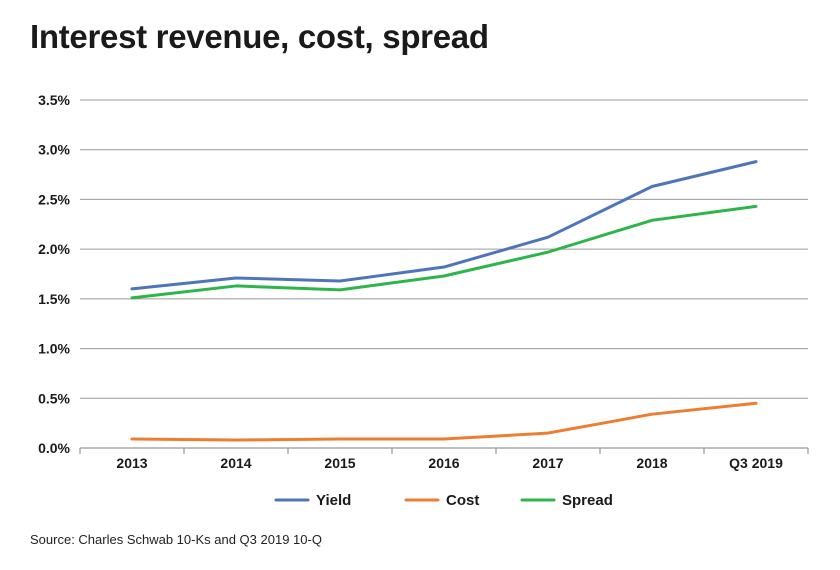  I want to click on chart-title: Interest revenue, cost, spread, so click(259, 36).